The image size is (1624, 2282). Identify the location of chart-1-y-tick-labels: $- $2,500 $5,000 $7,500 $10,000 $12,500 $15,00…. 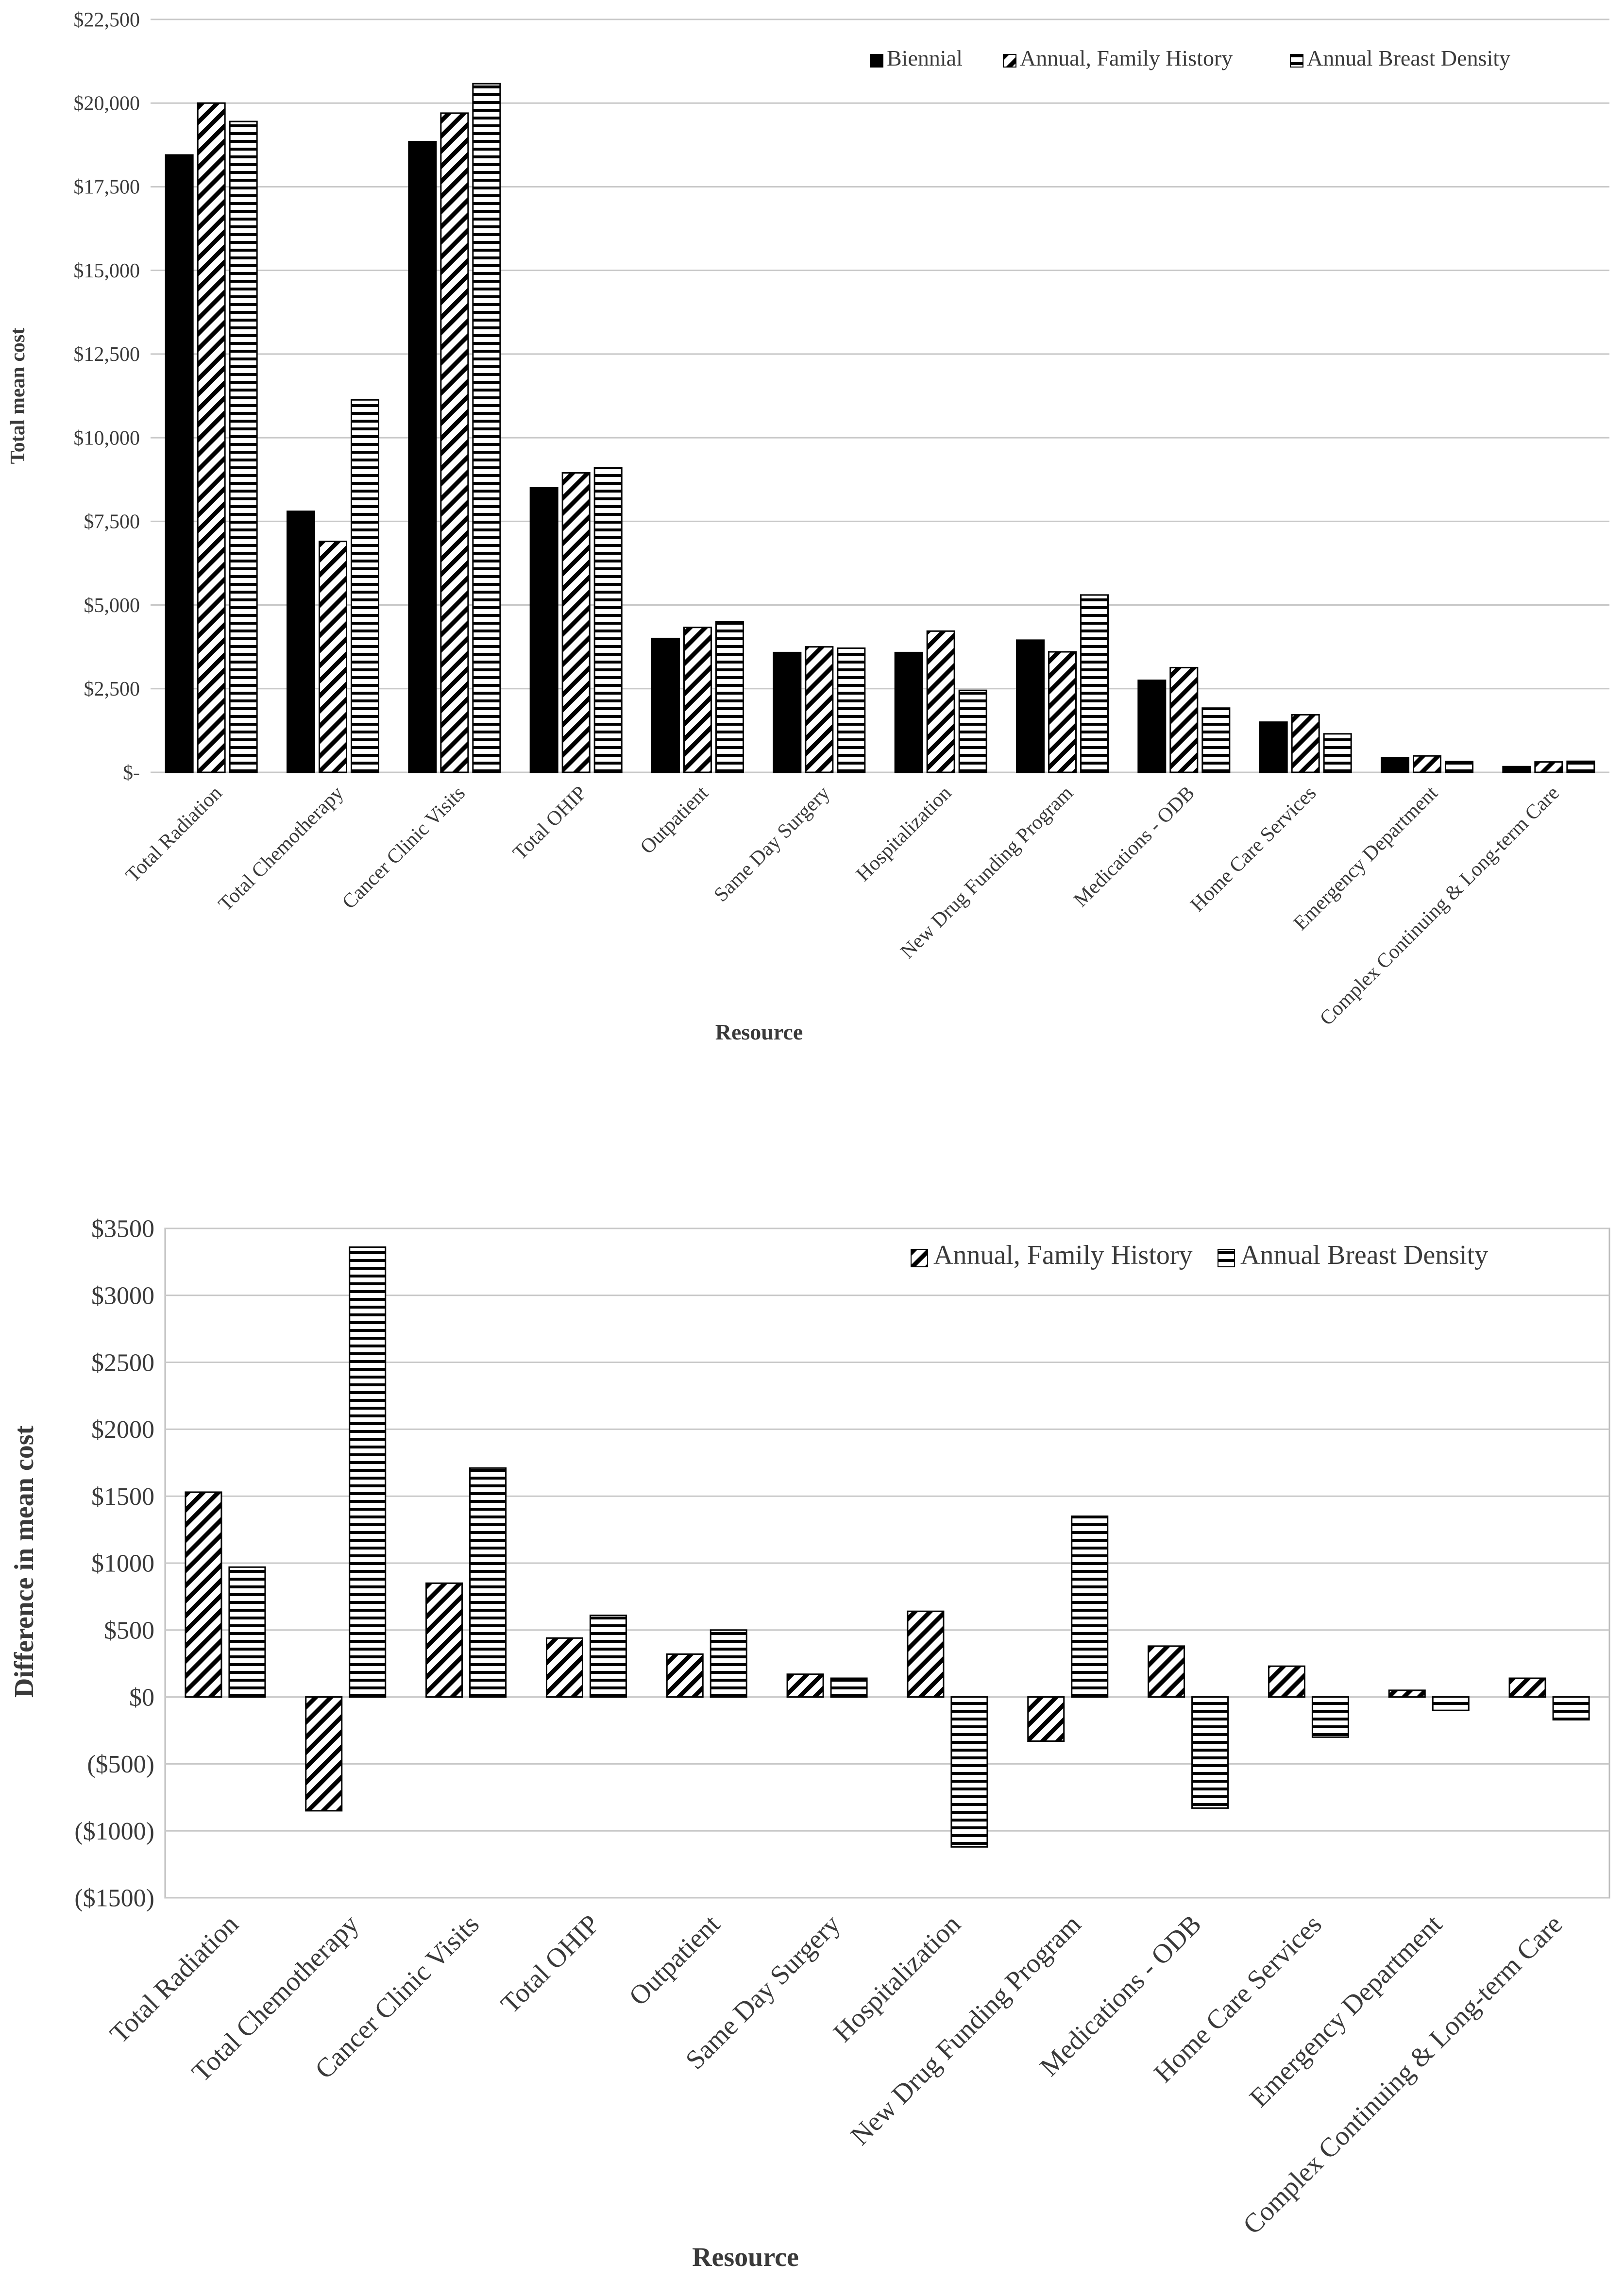
(107, 396).